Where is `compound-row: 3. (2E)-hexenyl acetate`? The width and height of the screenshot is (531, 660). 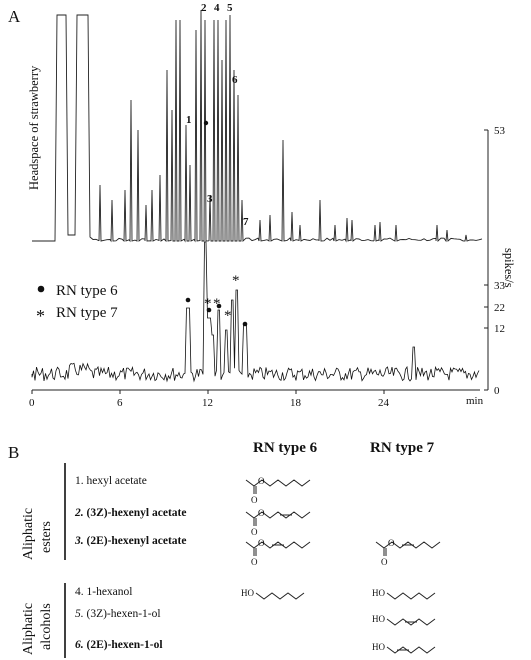 compound-row: 3. (2E)-hexenyl acetate is located at coordinates (130, 541).